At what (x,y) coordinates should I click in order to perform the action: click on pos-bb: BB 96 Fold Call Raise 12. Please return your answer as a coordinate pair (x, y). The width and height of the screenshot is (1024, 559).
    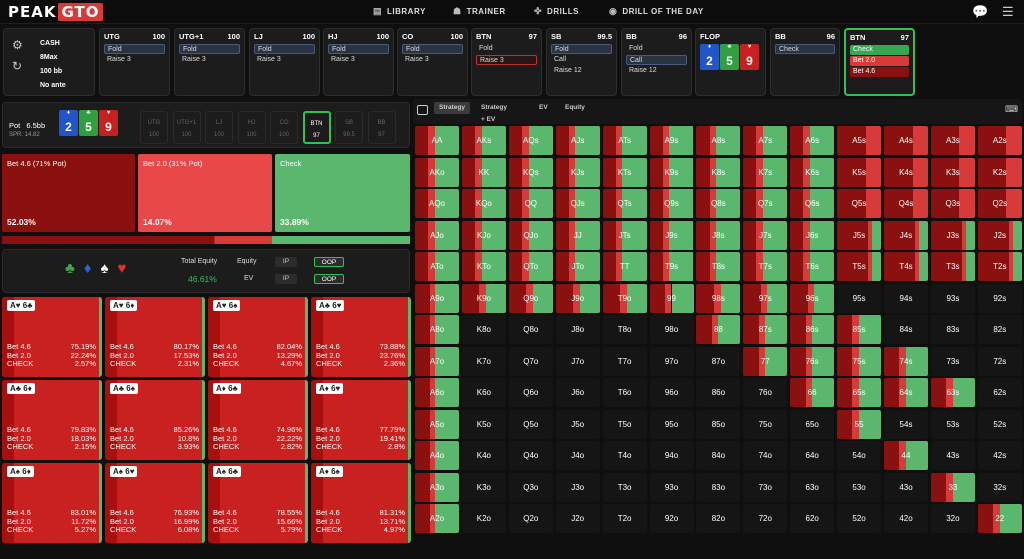
    Looking at the image, I should click on (656, 62).